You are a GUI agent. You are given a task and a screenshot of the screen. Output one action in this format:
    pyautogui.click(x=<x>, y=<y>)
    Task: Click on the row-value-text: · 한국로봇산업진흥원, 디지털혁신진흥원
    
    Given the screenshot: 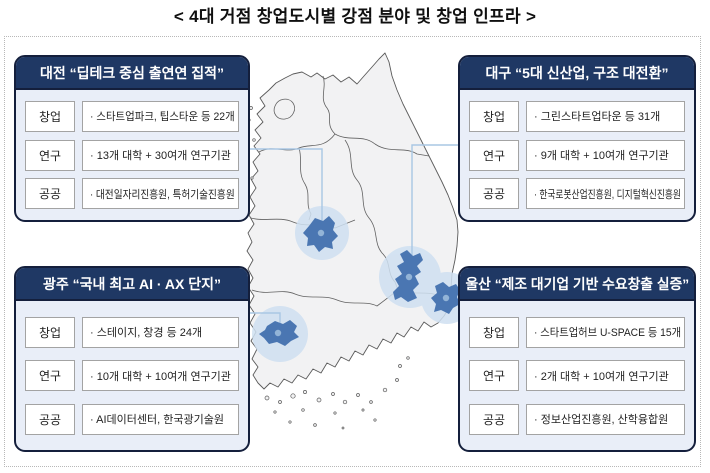 What is the action you would take?
    pyautogui.click(x=607, y=194)
    